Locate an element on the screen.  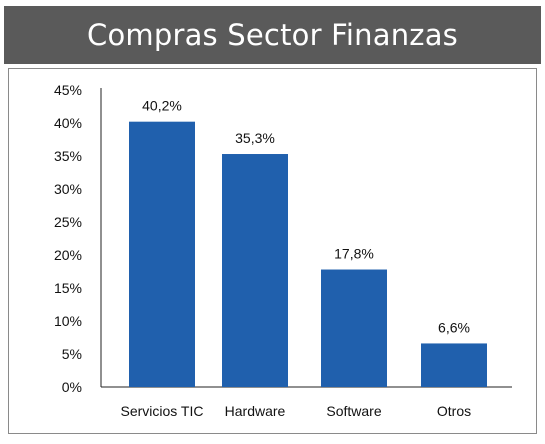
x-category-label: Software is located at coordinates (353, 411).